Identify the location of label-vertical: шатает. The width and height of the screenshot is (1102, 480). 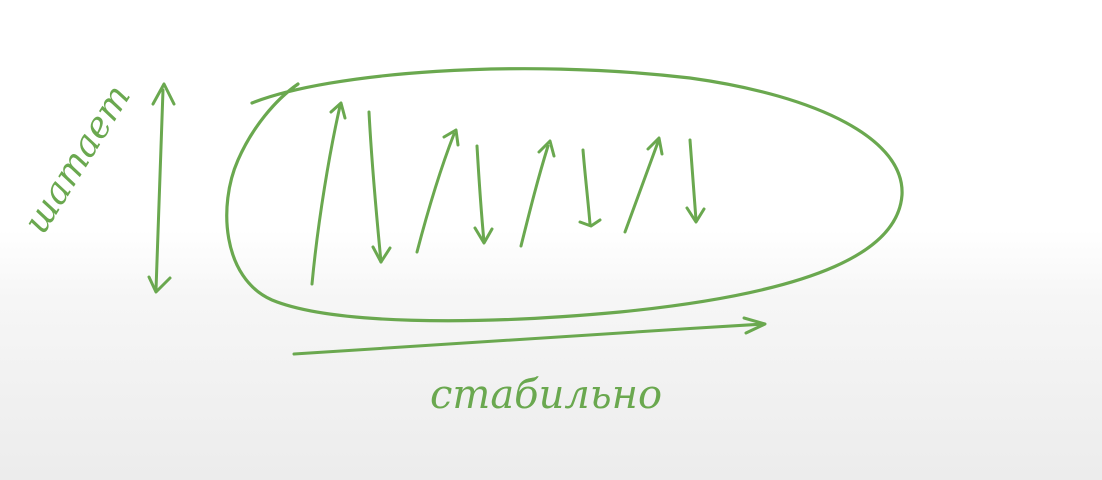
(77, 159).